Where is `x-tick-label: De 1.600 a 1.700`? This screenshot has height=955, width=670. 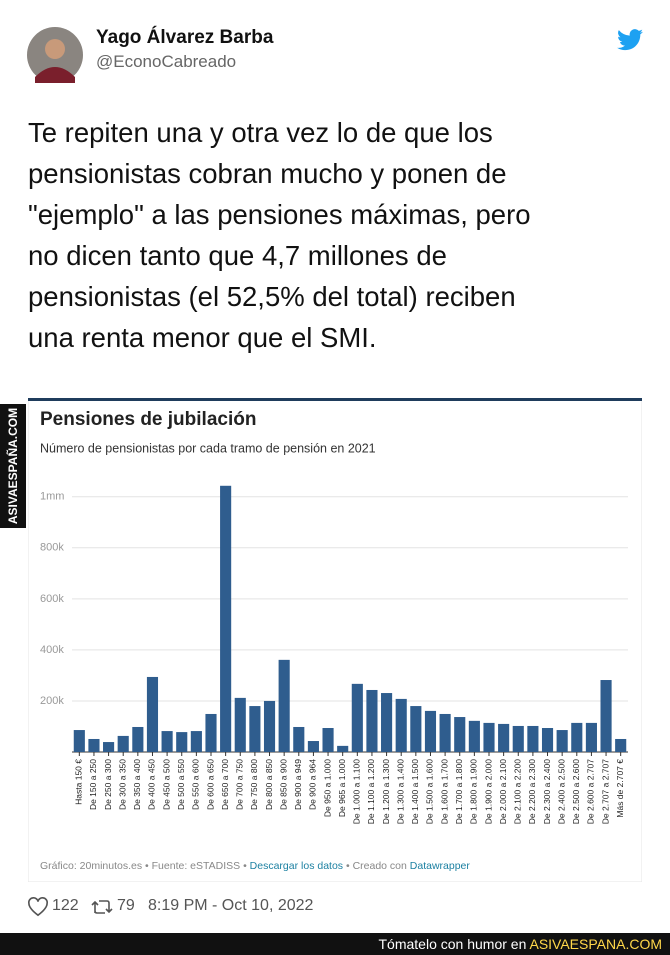
x-tick-label: De 1.600 a 1.700 is located at coordinates (444, 791).